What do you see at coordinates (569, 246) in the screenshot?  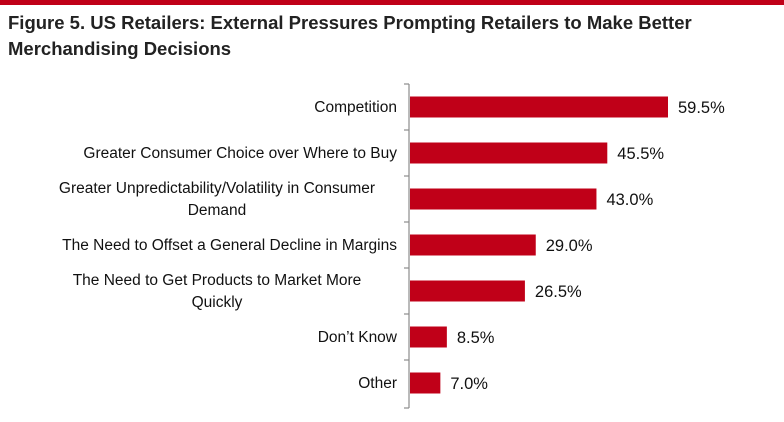 I see `data-label: 29.0%` at bounding box center [569, 246].